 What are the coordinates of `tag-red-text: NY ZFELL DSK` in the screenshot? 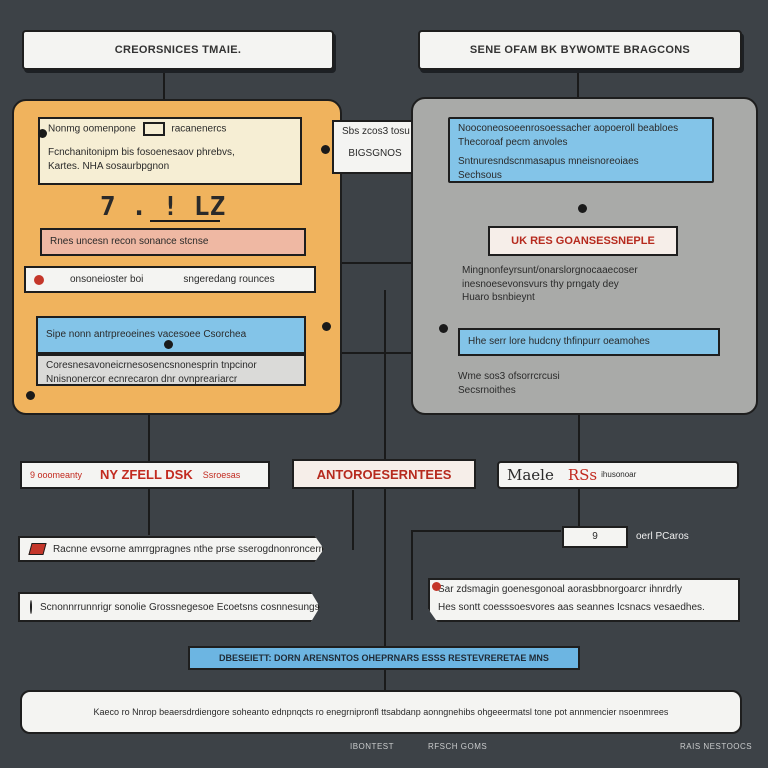 It's located at (146, 475).